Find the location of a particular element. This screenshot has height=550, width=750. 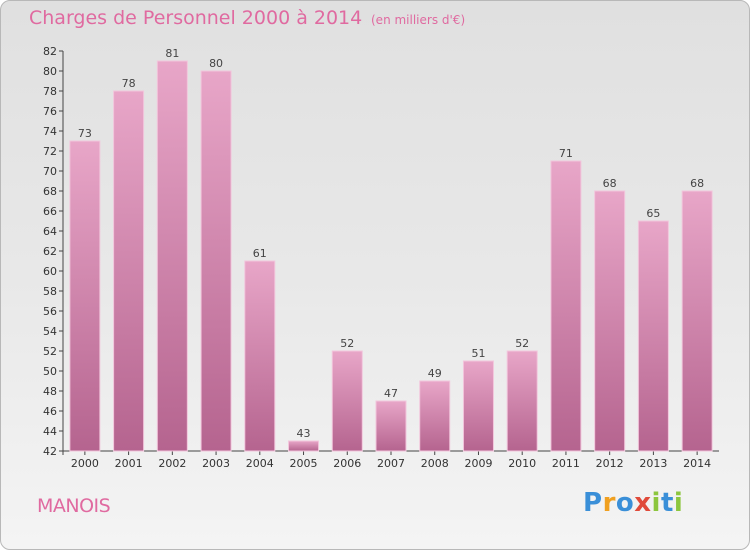

x-tick-label: 2008 is located at coordinates (435, 463).